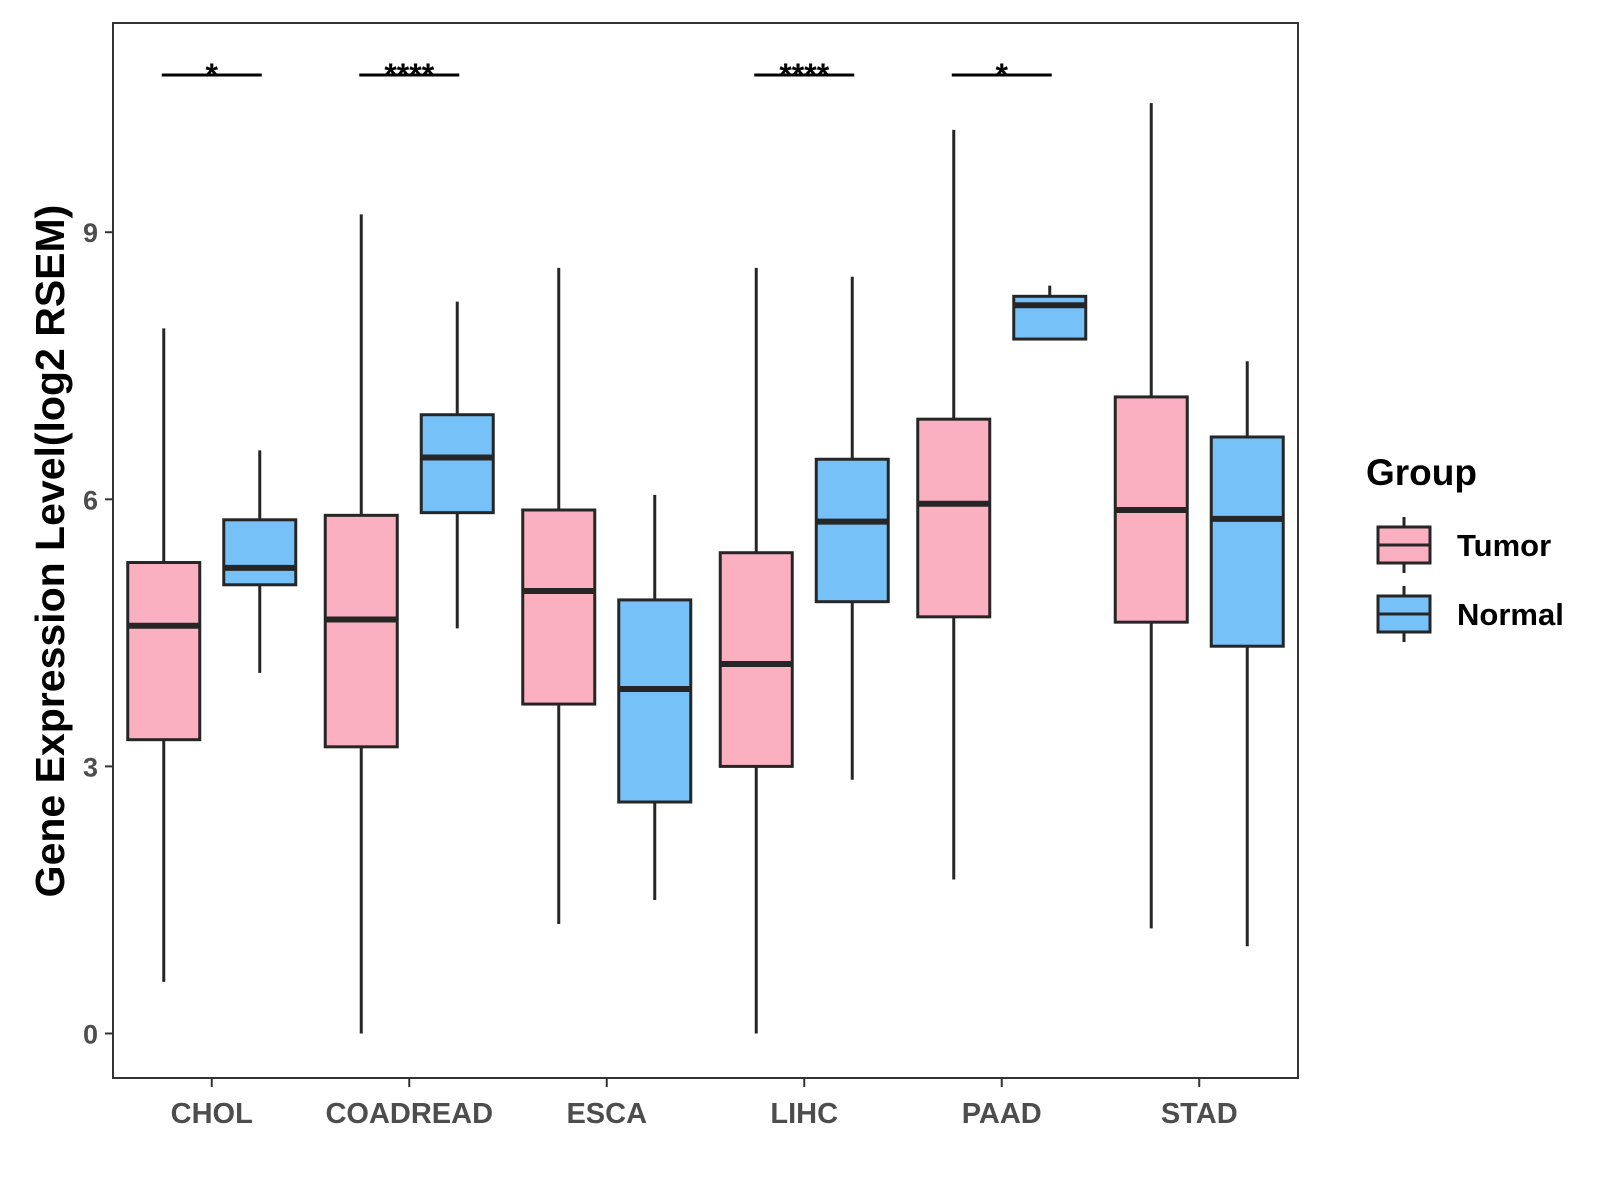 The height and width of the screenshot is (1200, 1600). I want to click on x-tick-label: LIHC, so click(804, 1114).